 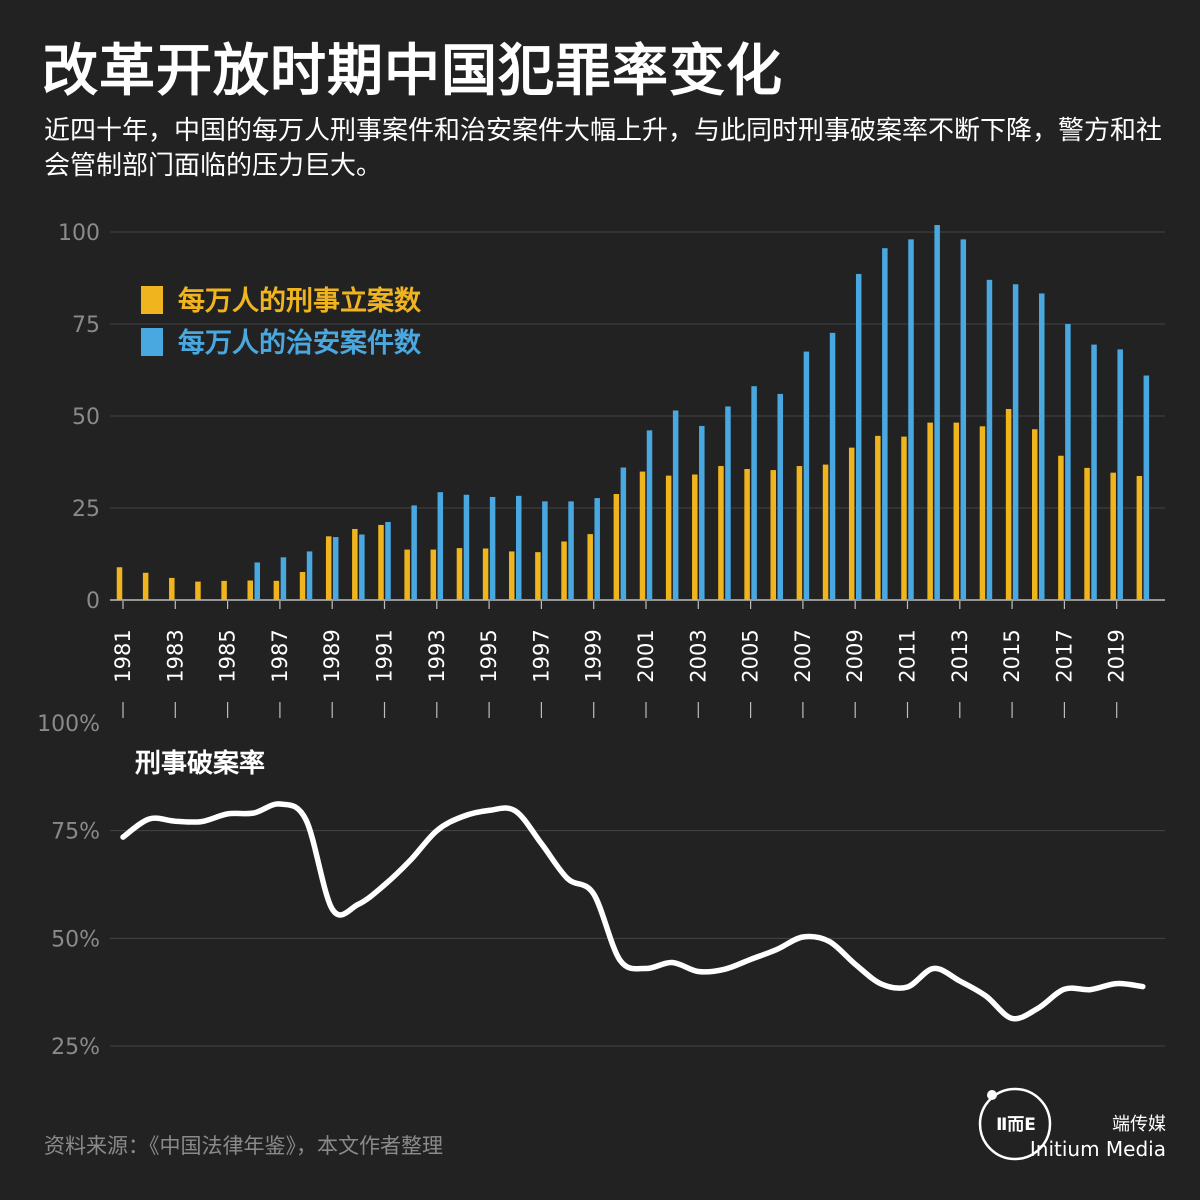 What do you see at coordinates (200, 763) in the screenshot?
I see `line-chart-title: 刑事破案率` at bounding box center [200, 763].